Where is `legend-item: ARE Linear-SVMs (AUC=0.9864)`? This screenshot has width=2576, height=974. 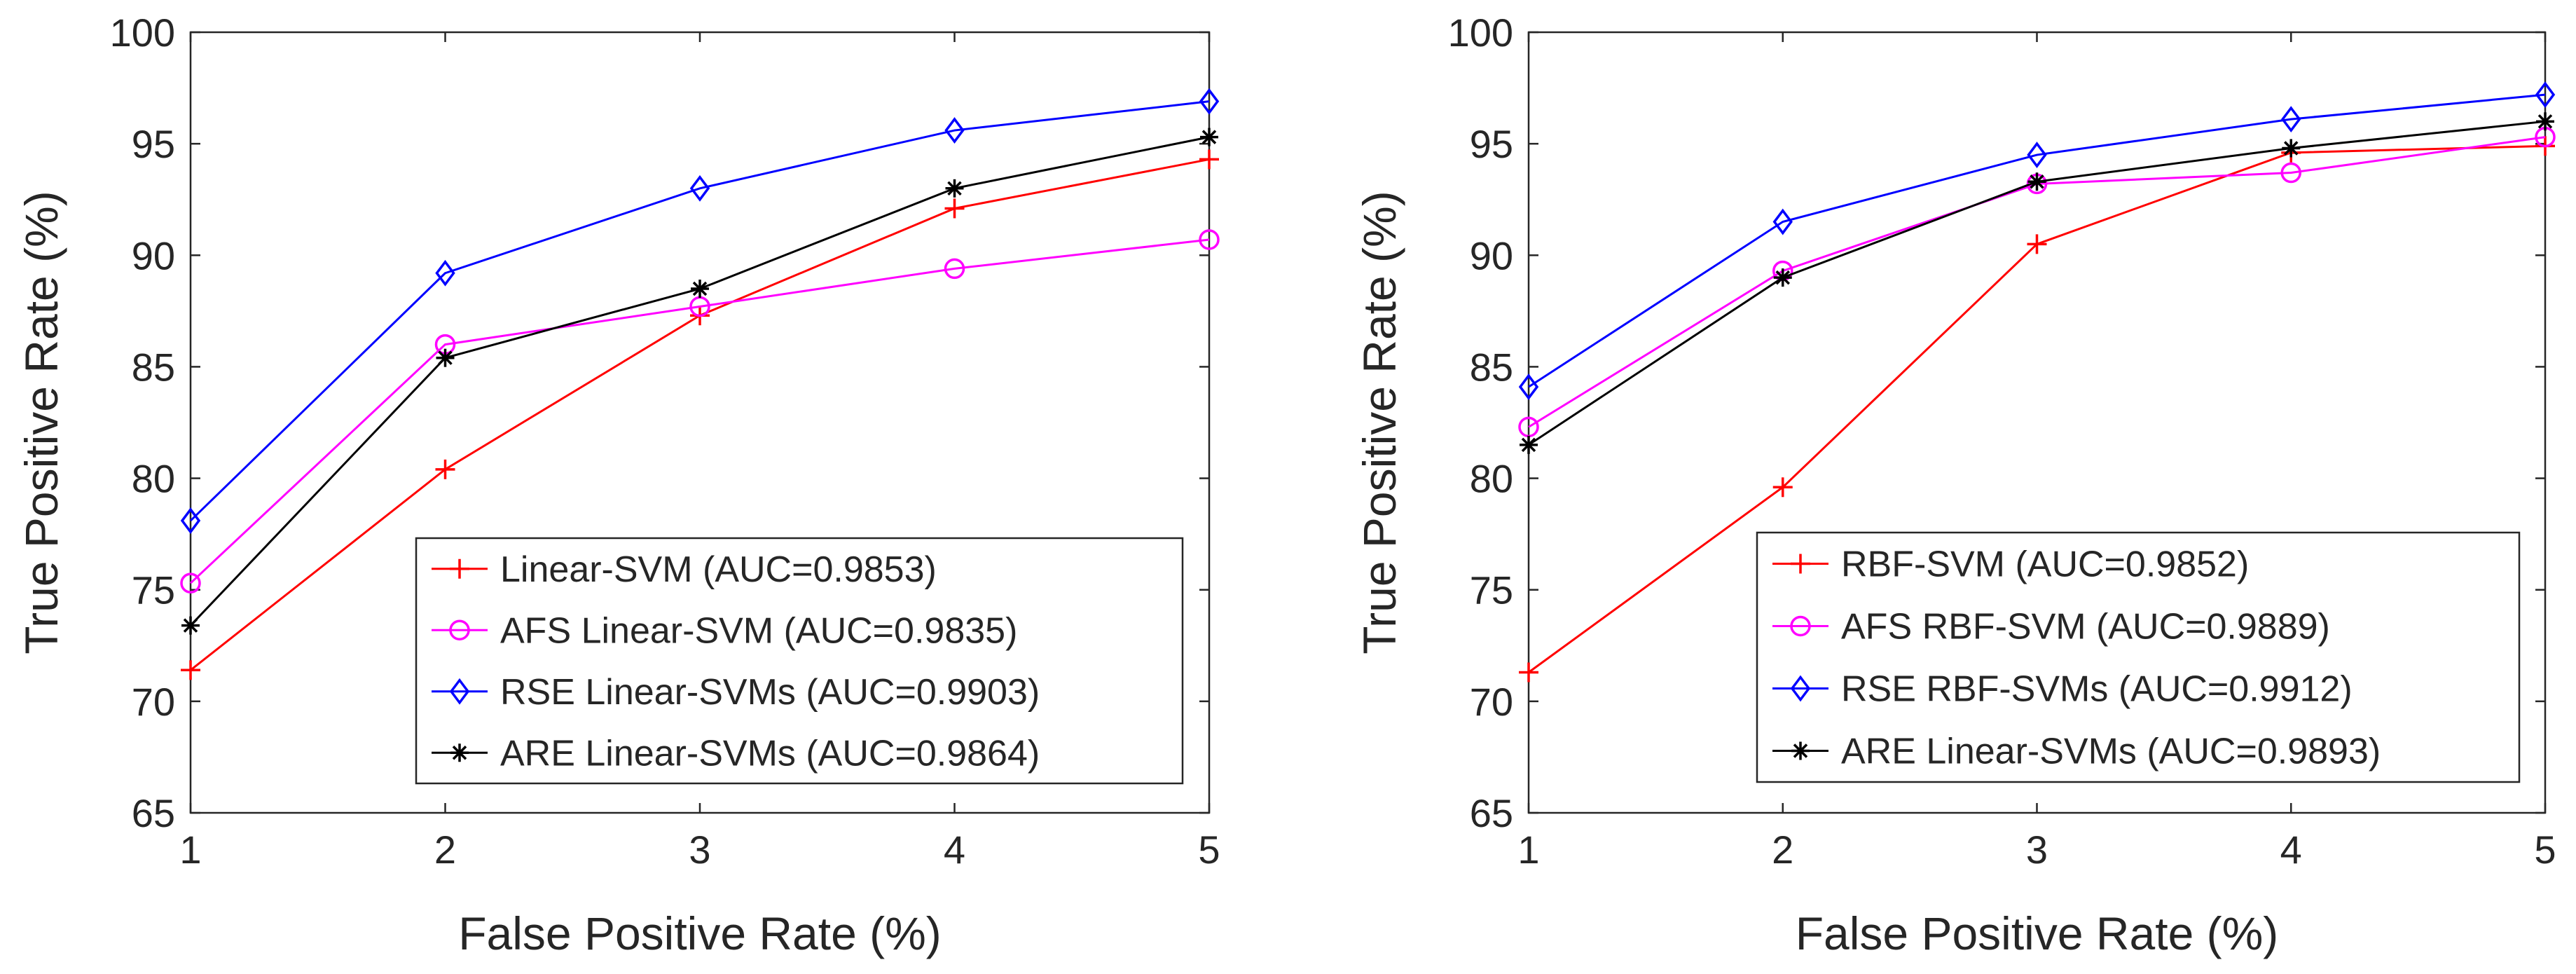
legend-item: ARE Linear-SVMs (AUC=0.9864) is located at coordinates (736, 753).